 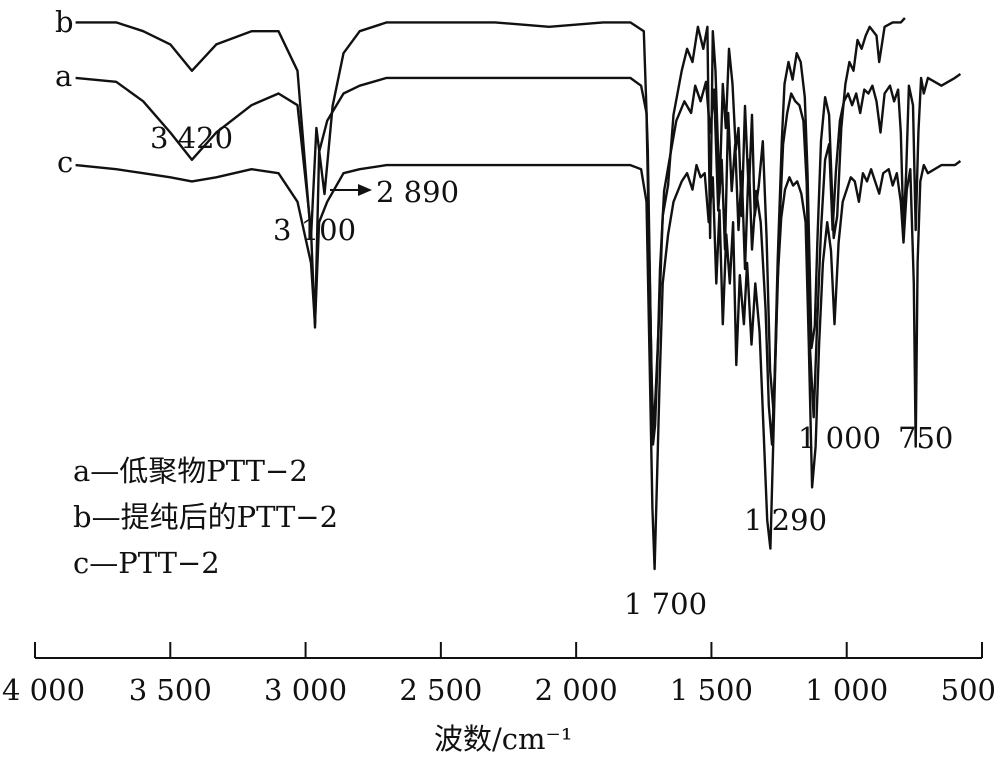 I want to click on x-tick-label: 2 000, so click(x=576, y=690).